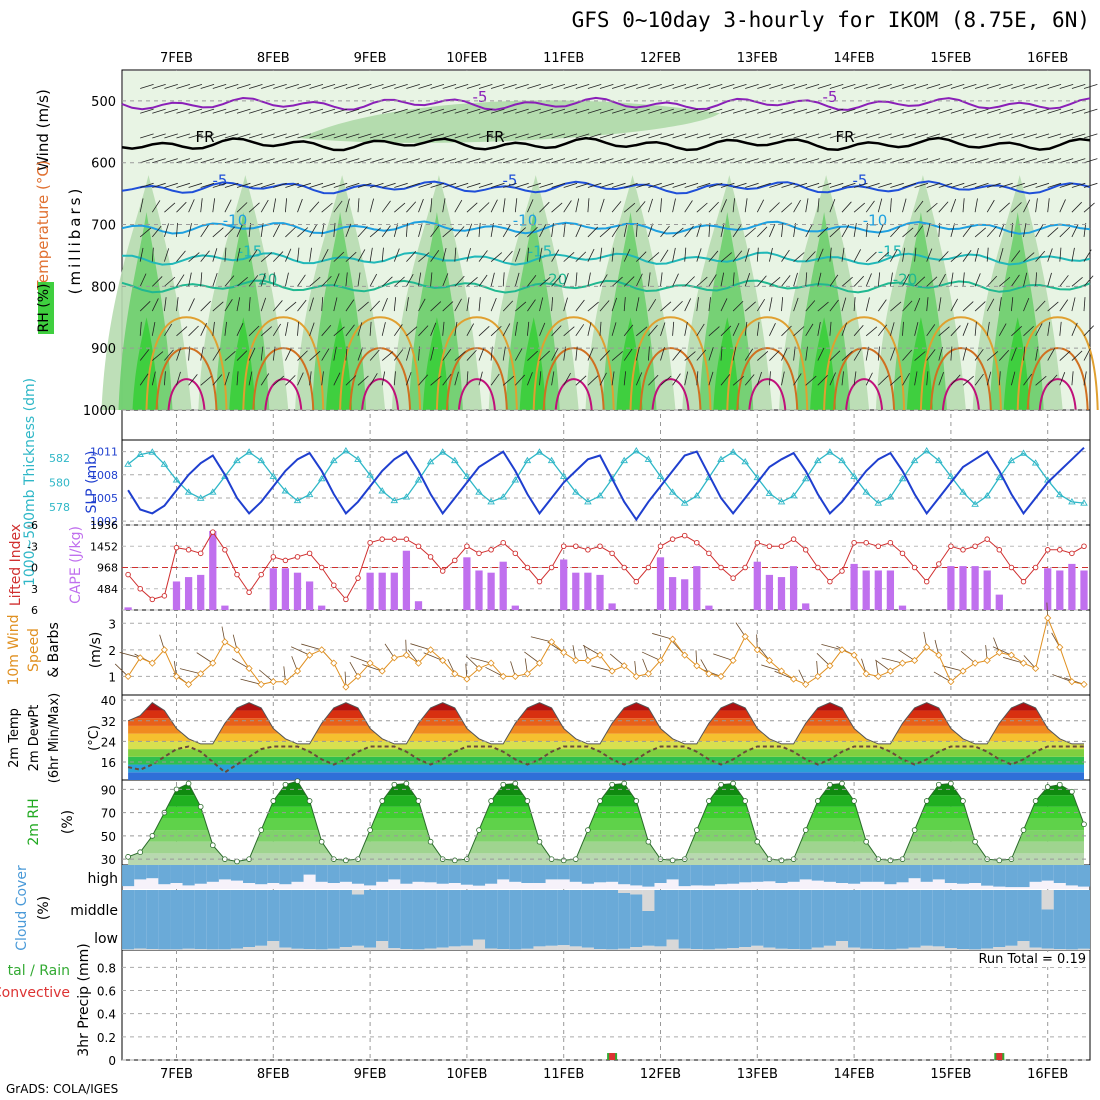  Describe the element at coordinates (612, 1056) in the screenshot. I see `precip-convective-bar` at that location.